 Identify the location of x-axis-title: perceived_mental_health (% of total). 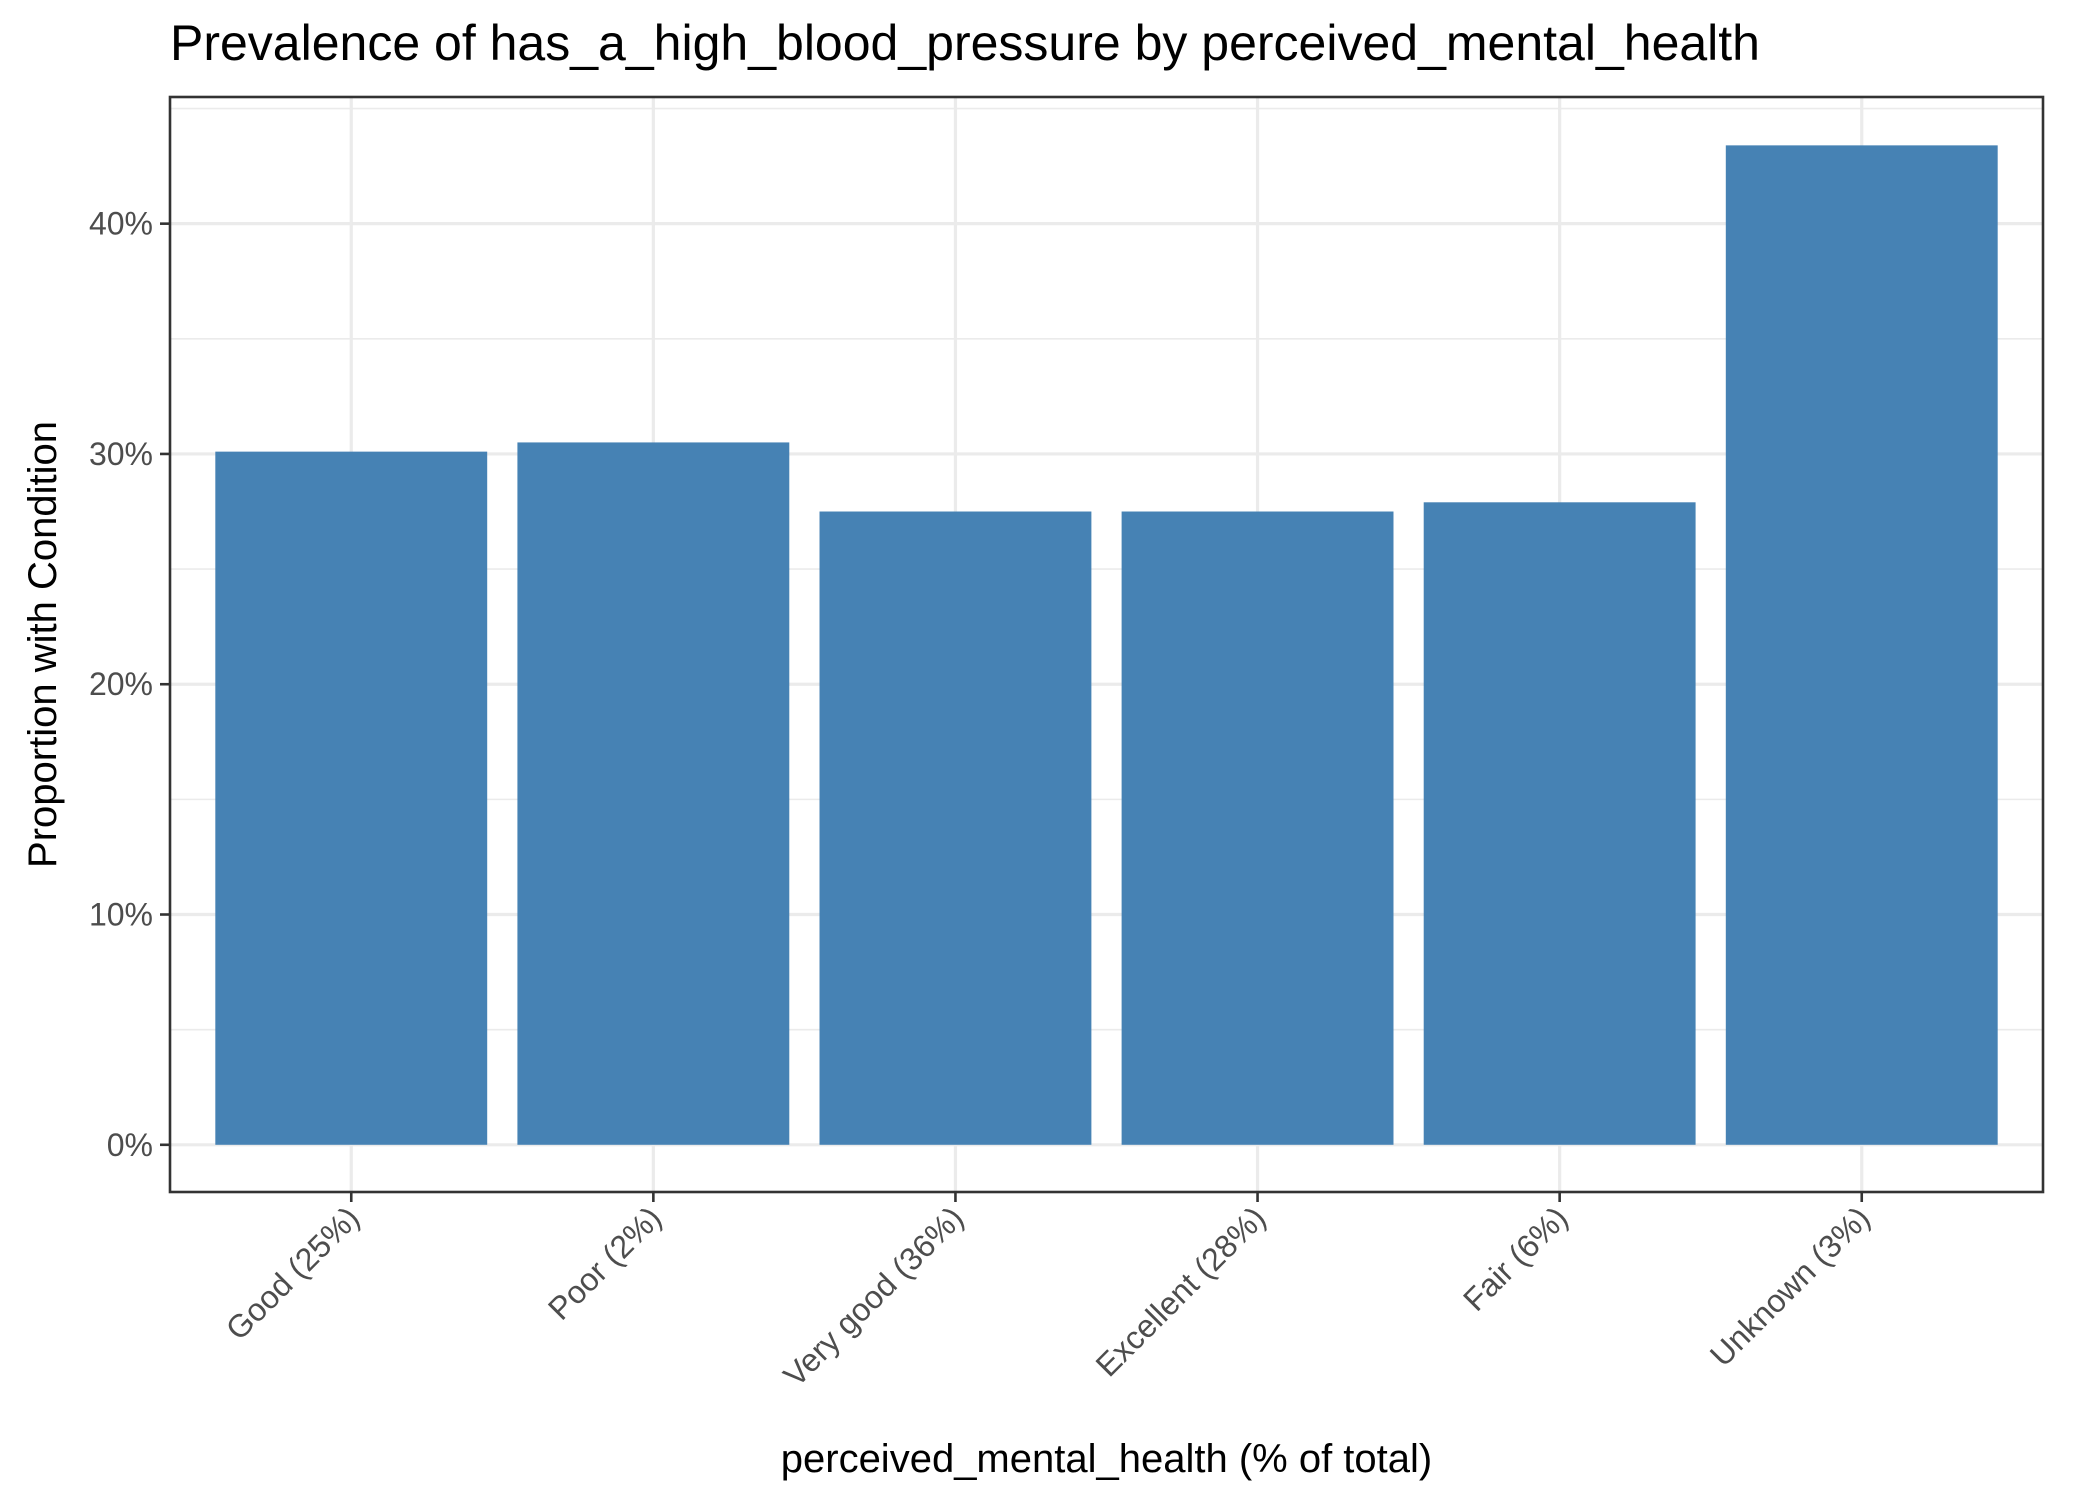
(1106, 1459).